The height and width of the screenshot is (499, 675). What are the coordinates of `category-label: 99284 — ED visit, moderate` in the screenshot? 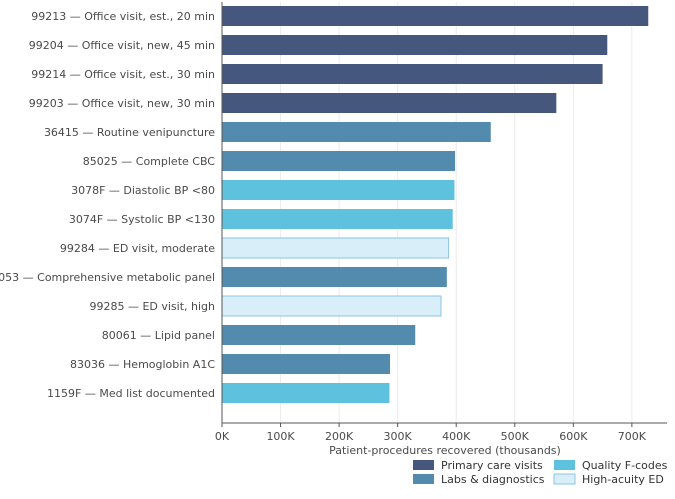 It's located at (137, 248).